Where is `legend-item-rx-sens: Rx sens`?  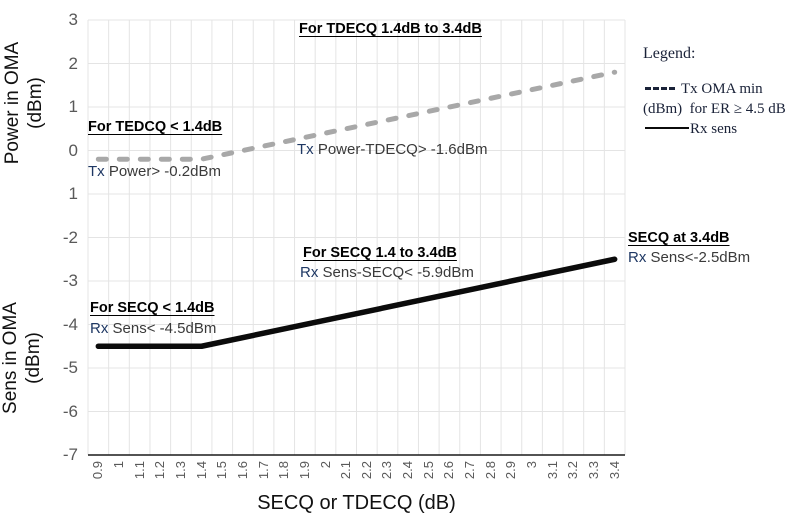 legend-item-rx-sens: Rx sens is located at coordinates (721, 129).